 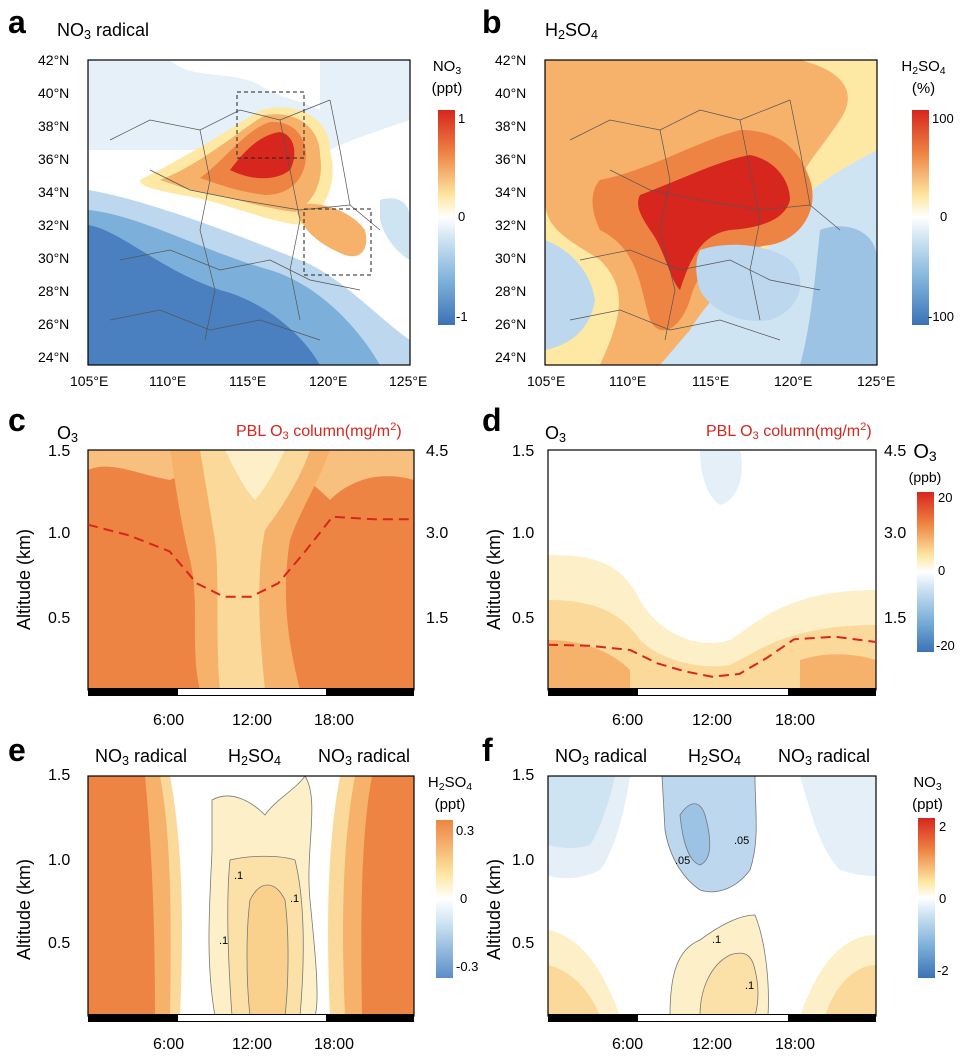 I want to click on panel-f-cb-title: NO3 (ppt), so click(x=927, y=793).